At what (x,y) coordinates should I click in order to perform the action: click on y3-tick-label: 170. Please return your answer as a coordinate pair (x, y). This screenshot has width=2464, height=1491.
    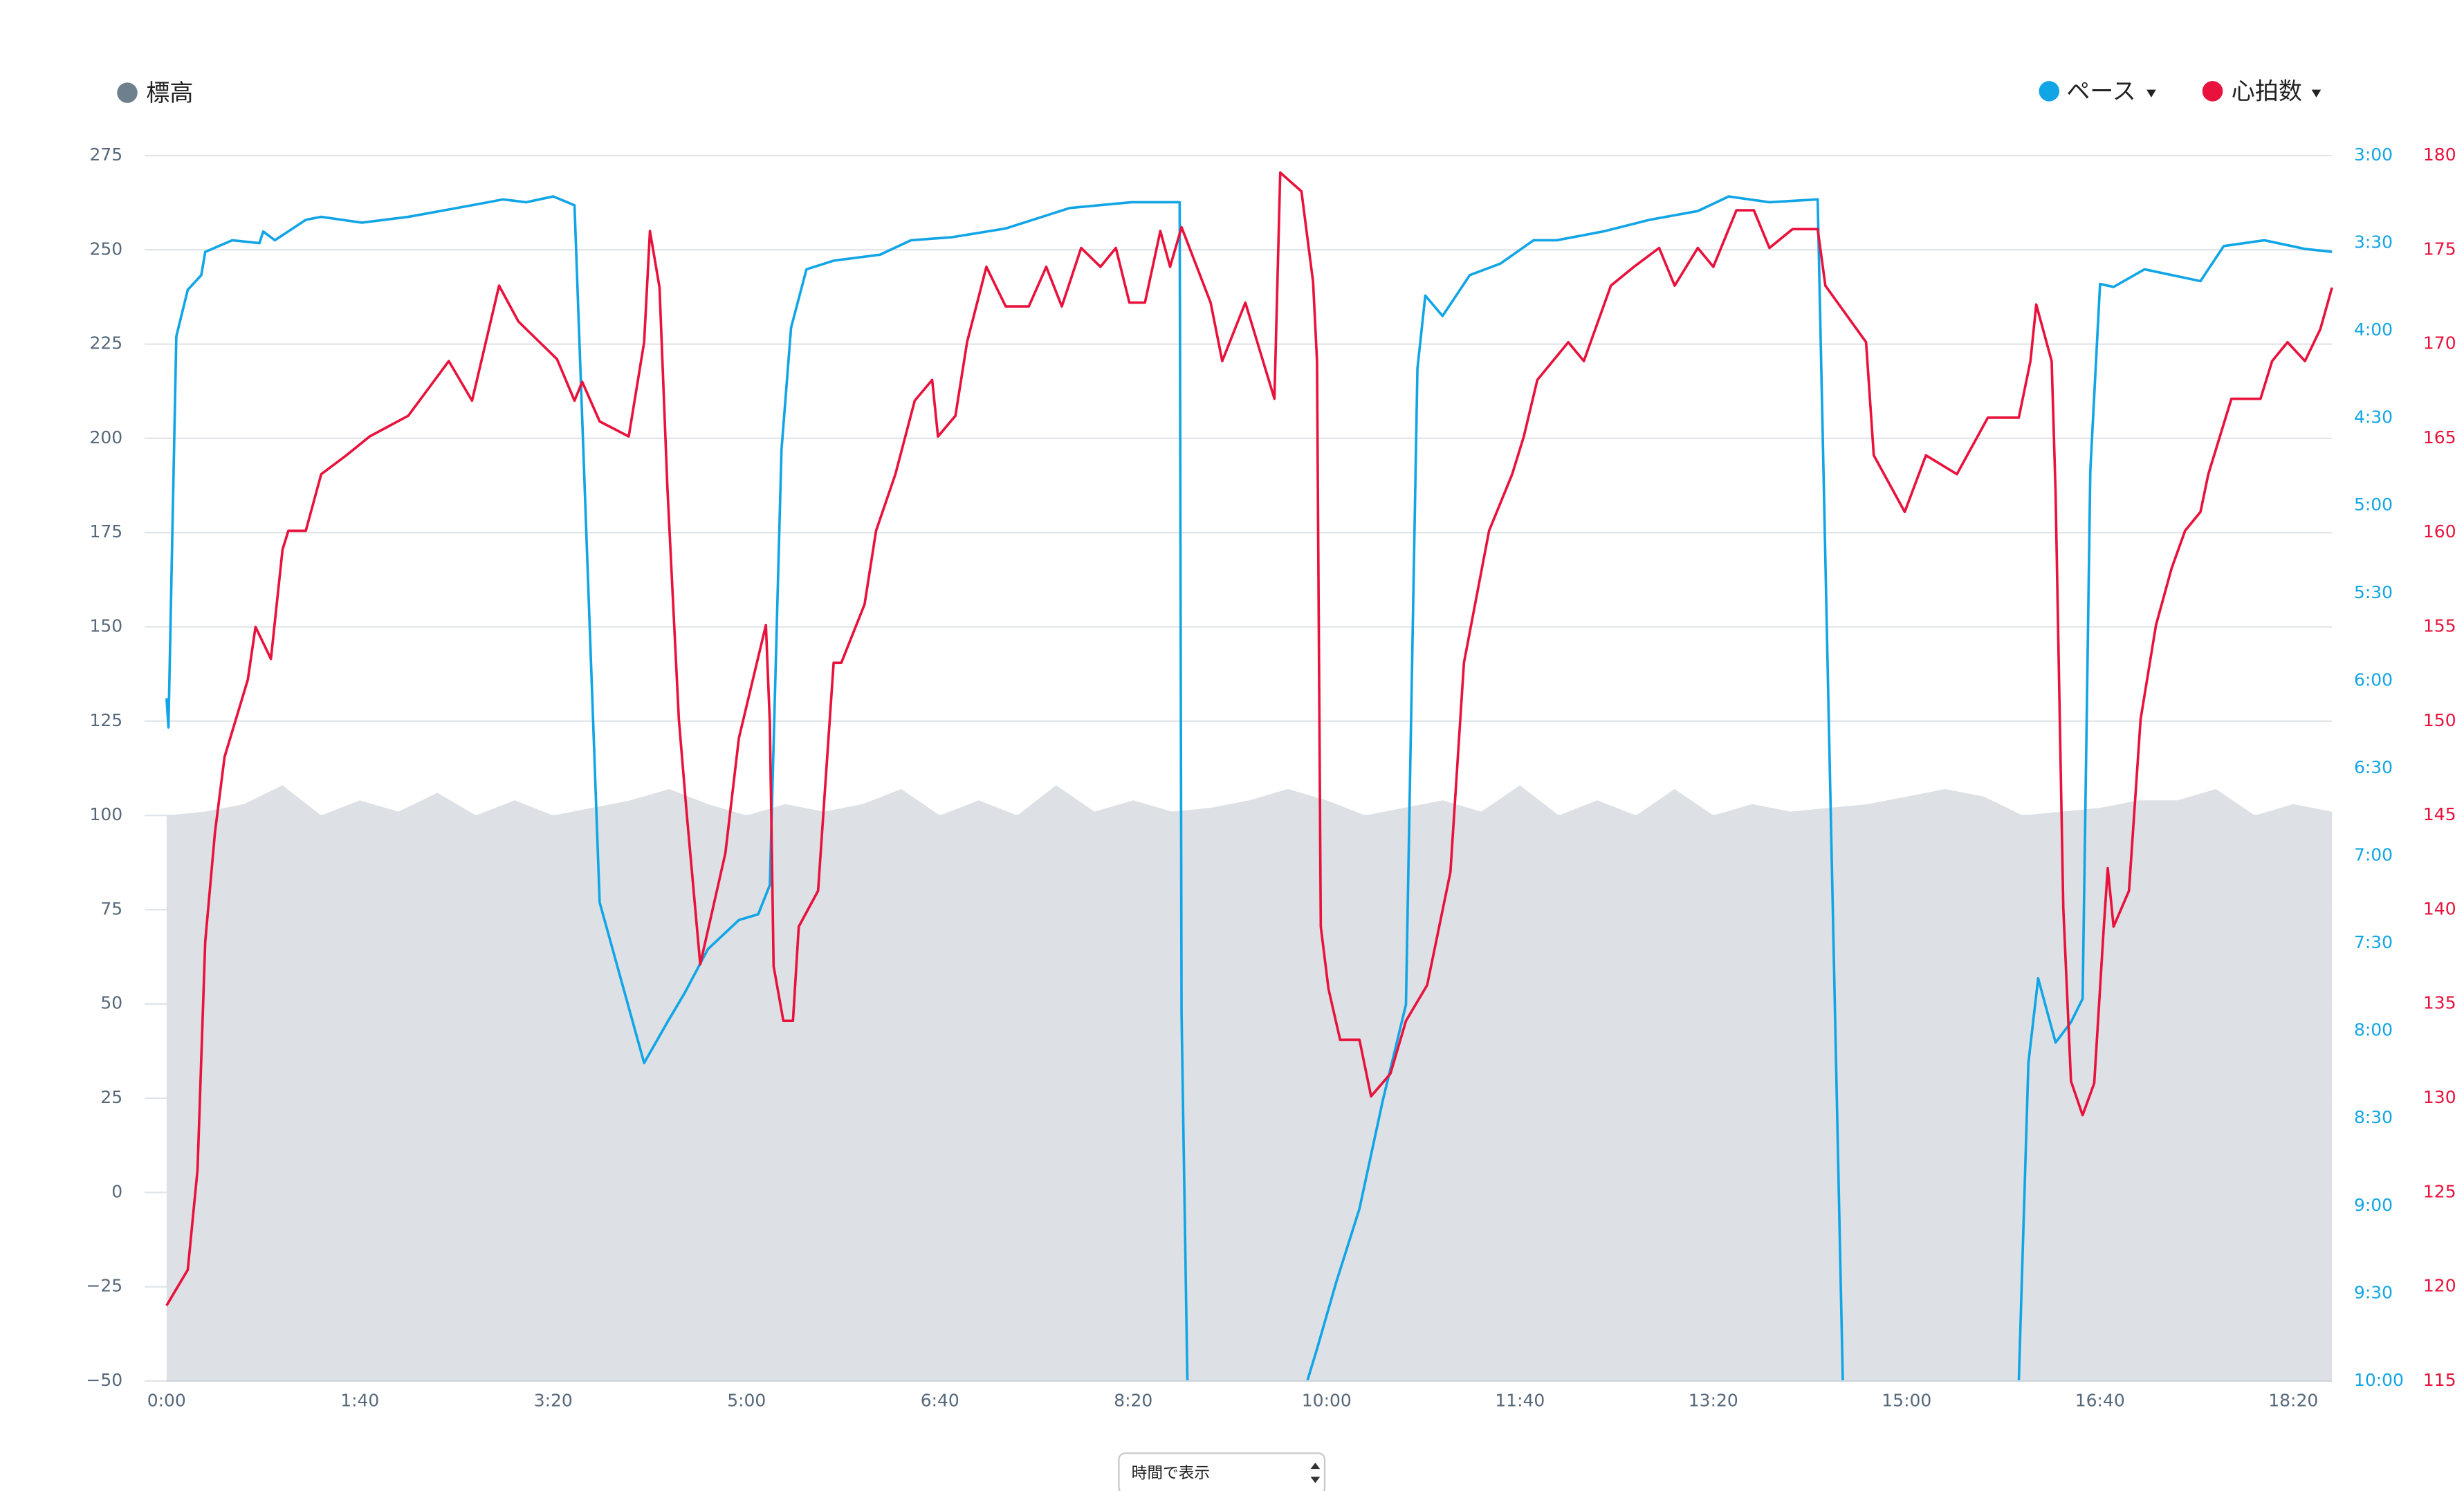
    Looking at the image, I should click on (2439, 343).